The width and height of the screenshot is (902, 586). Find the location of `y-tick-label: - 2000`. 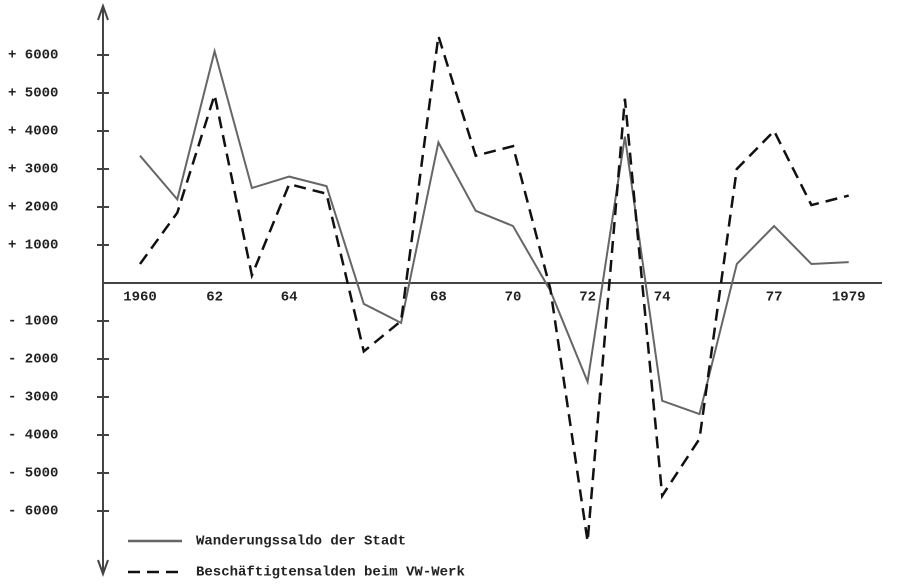

y-tick-label: - 2000 is located at coordinates (33, 360).